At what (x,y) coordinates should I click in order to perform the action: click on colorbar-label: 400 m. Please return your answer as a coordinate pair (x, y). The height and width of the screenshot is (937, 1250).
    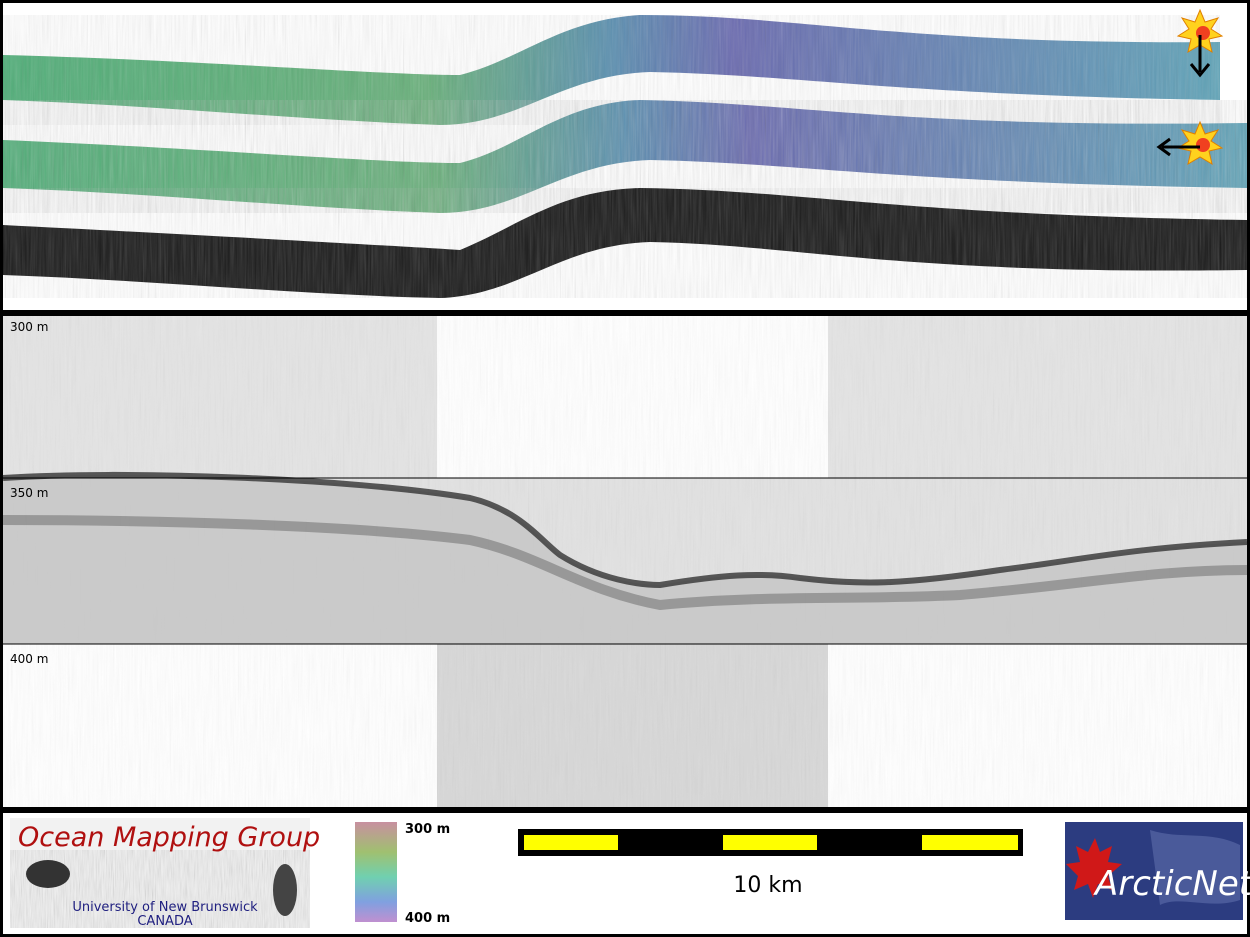
    Looking at the image, I should click on (427, 918).